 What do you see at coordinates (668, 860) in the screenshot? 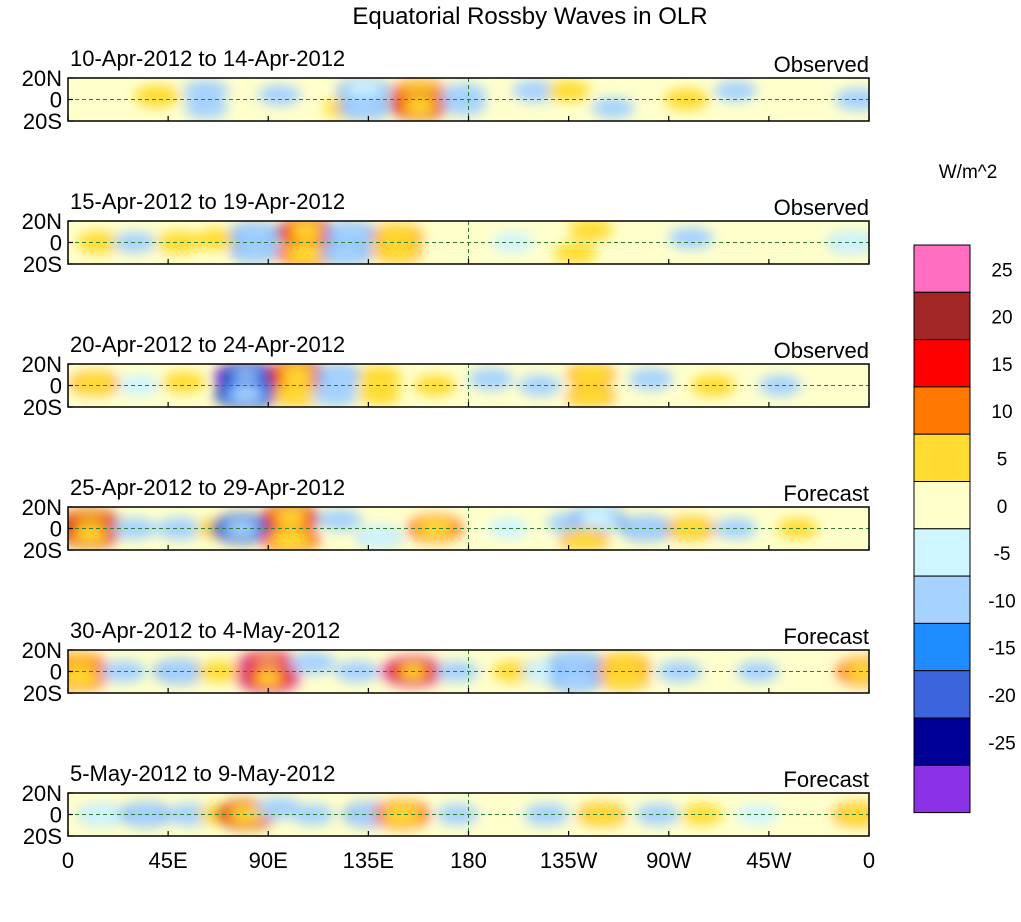
I see `x-tick-label: 90W` at bounding box center [668, 860].